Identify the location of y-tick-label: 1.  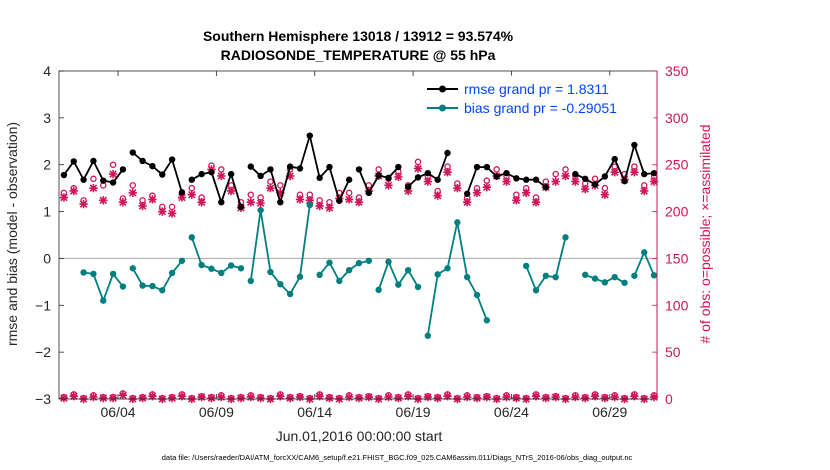
(47, 212).